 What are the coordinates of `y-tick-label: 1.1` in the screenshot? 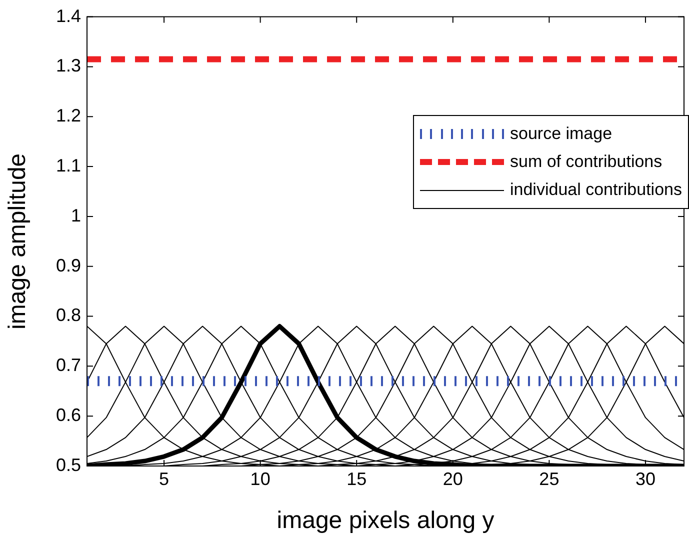 It's located at (68, 166).